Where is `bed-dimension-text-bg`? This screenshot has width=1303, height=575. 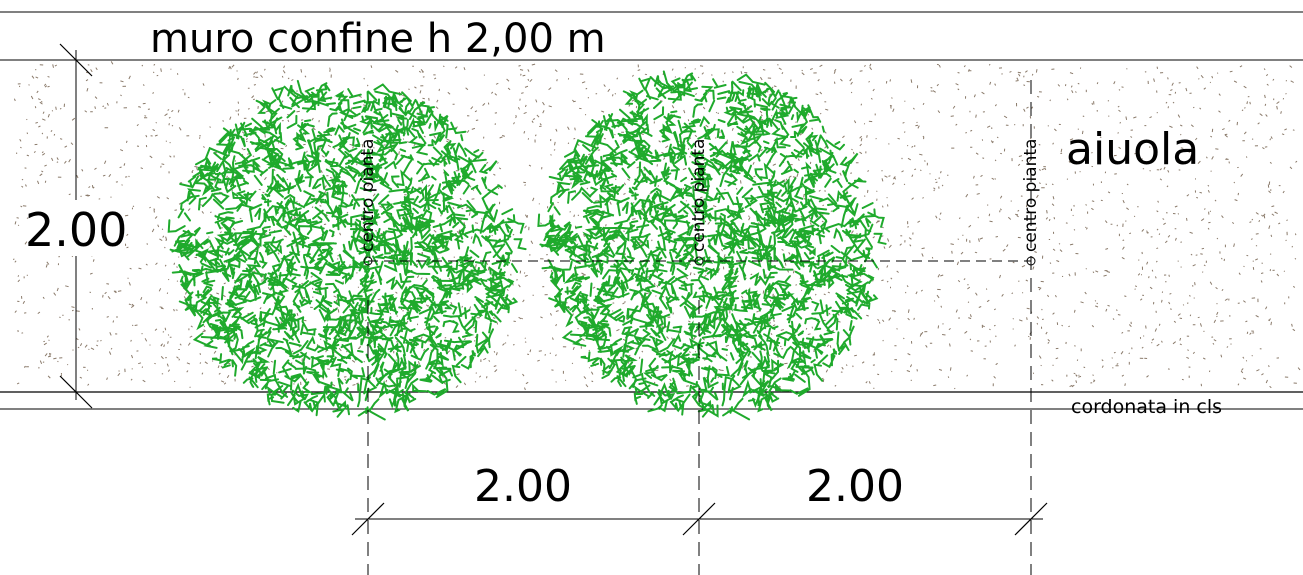
bed-dimension-text-bg is located at coordinates (76, 228).